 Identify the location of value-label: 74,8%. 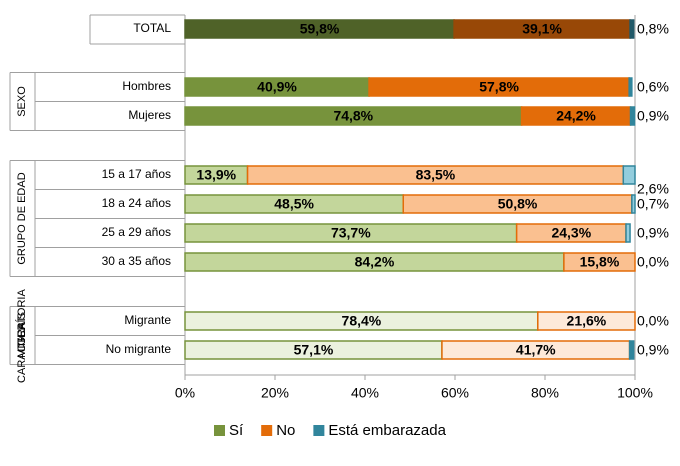
(353, 116).